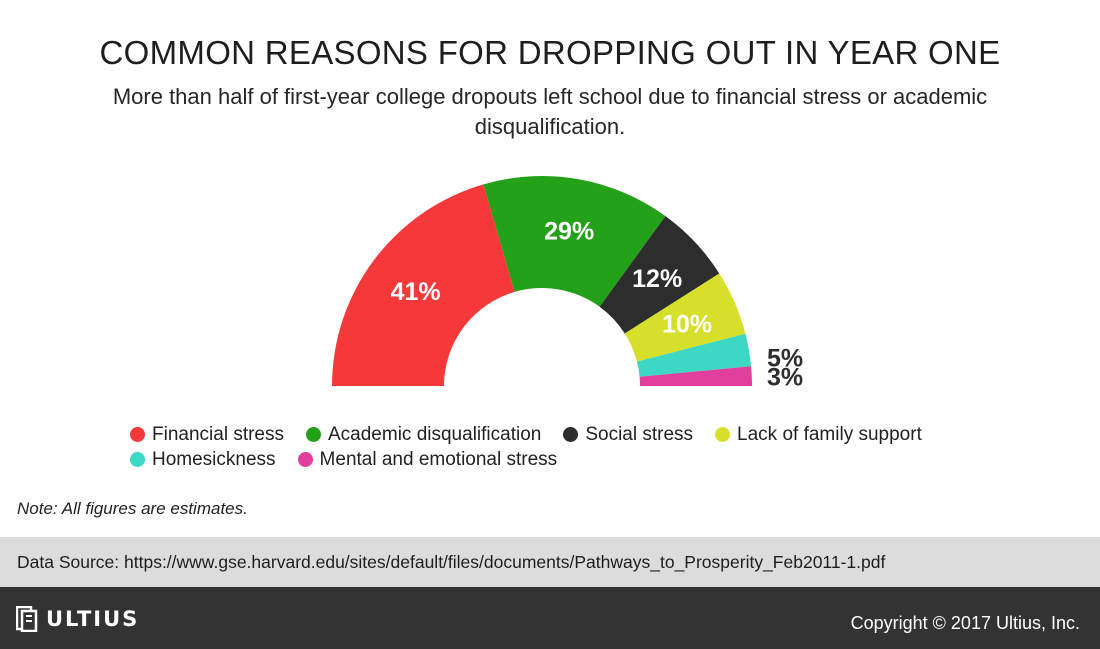  What do you see at coordinates (438, 459) in the screenshot?
I see `legend-label: Mental and emotional stress` at bounding box center [438, 459].